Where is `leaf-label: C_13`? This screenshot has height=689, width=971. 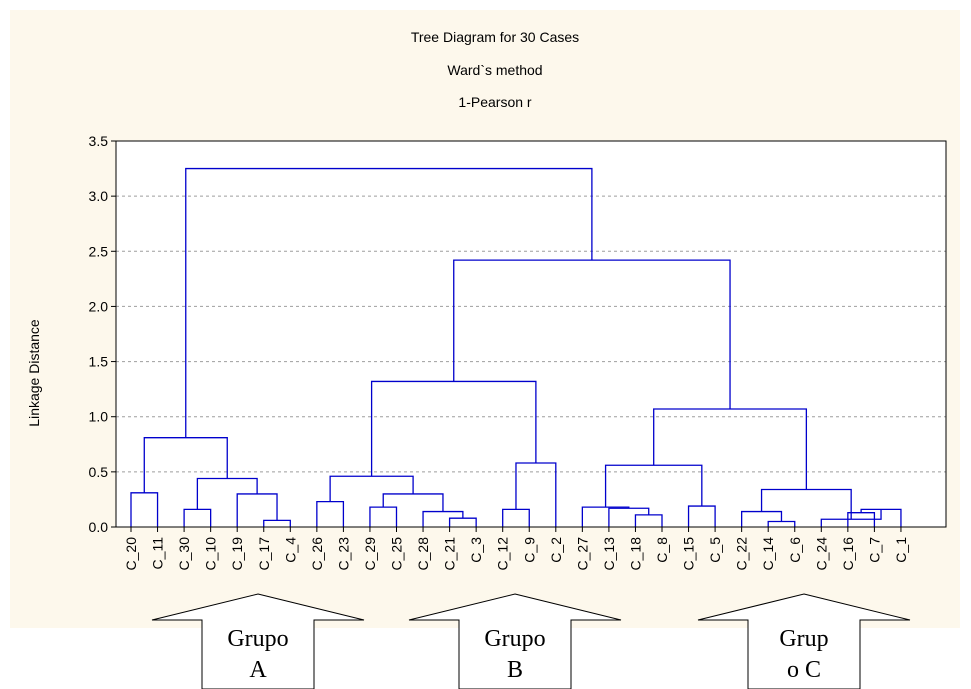 leaf-label: C_13 is located at coordinates (609, 554).